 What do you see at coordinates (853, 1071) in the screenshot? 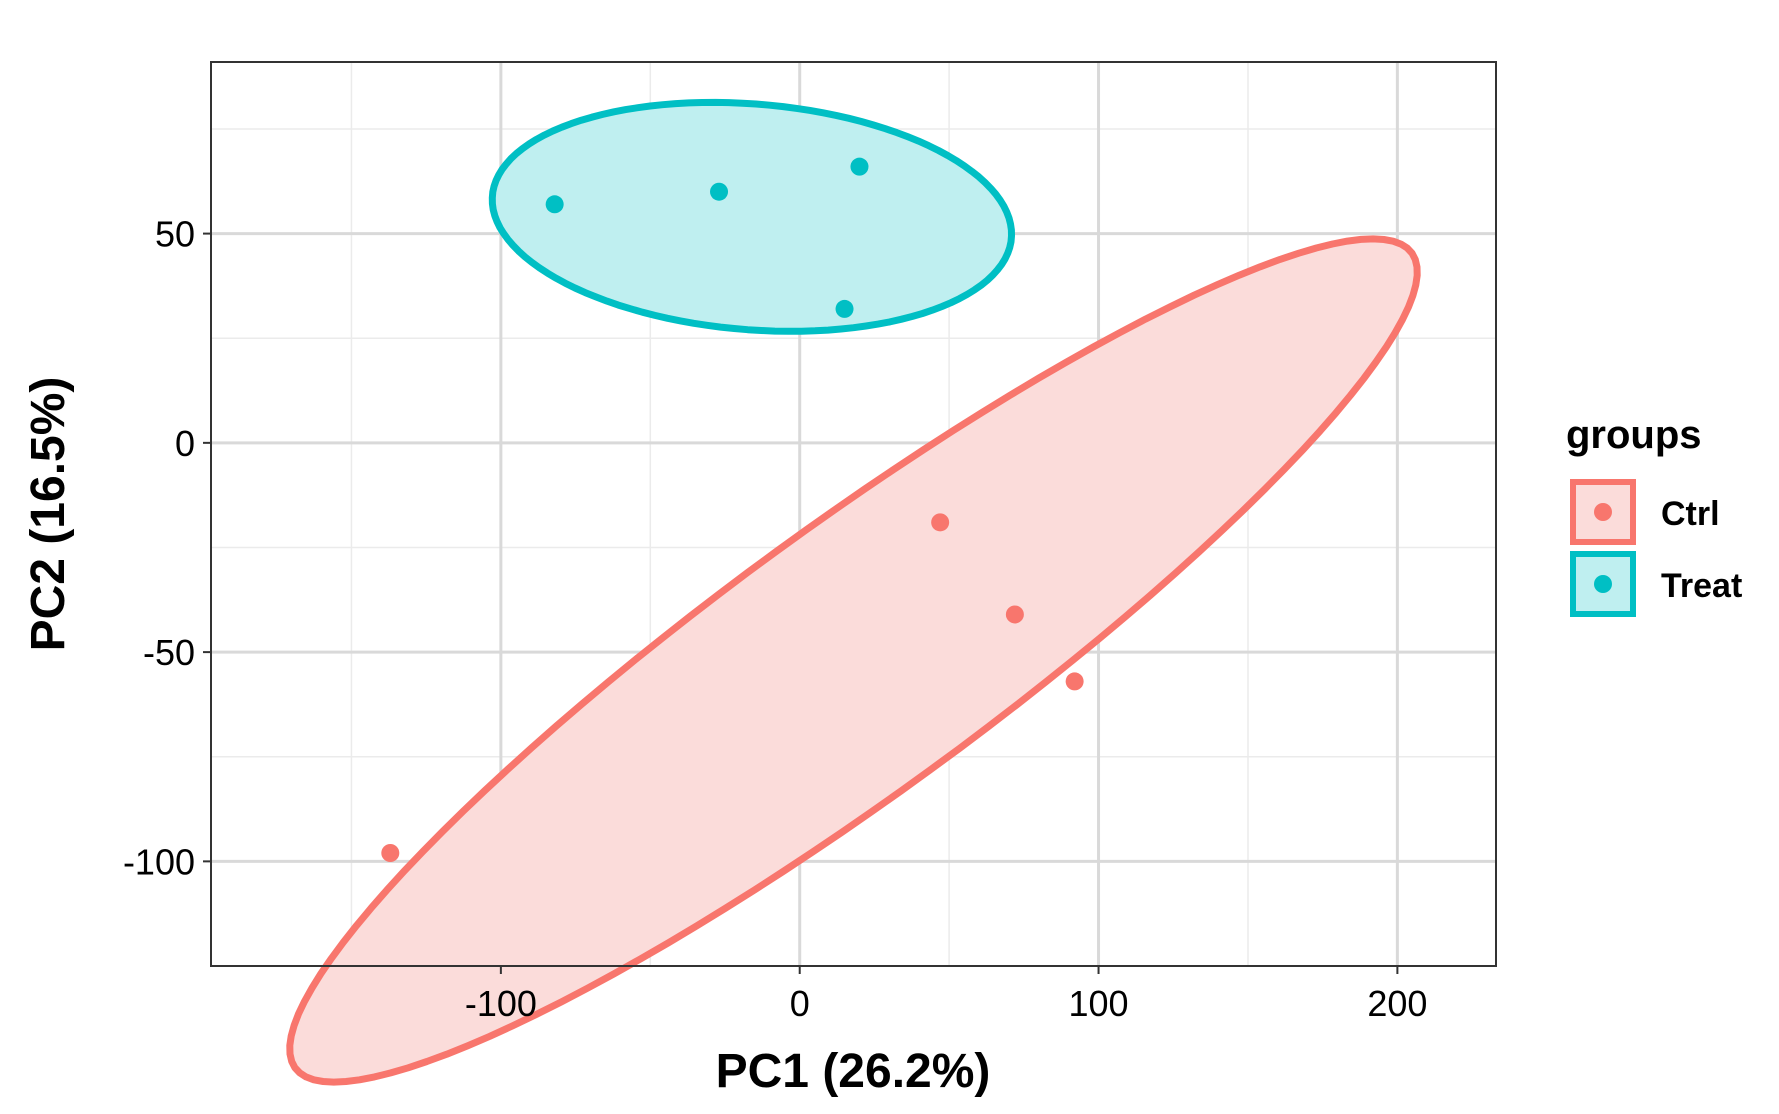
I see `x-axis-title: PC1 (26.2%)` at bounding box center [853, 1071].